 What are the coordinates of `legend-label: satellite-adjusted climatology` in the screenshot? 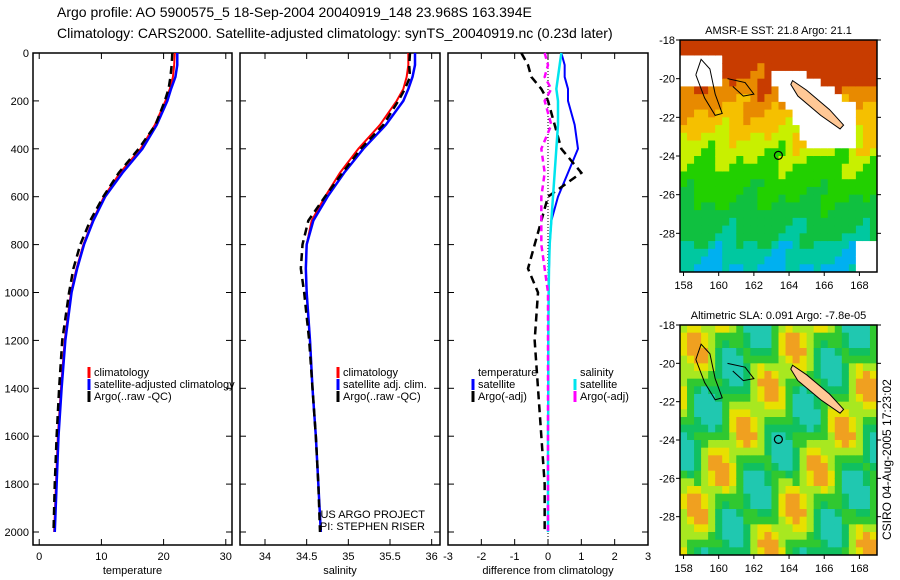 It's located at (164, 385).